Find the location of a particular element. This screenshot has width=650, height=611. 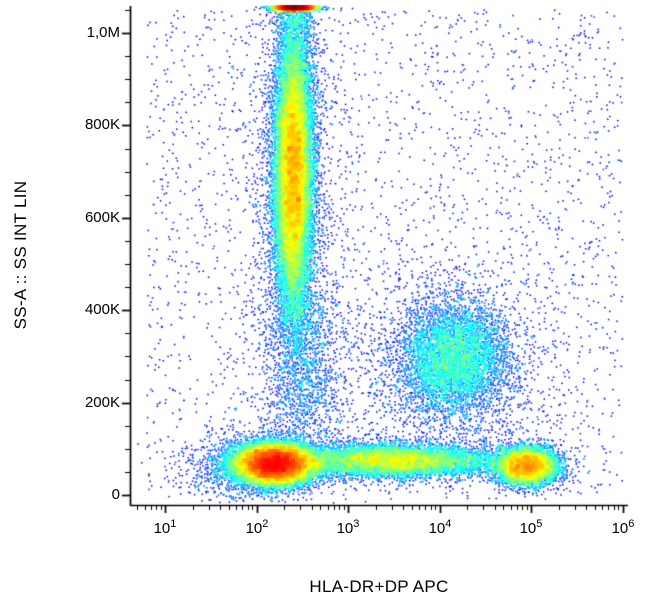

y-tick-label: 600K is located at coordinates (102, 217).